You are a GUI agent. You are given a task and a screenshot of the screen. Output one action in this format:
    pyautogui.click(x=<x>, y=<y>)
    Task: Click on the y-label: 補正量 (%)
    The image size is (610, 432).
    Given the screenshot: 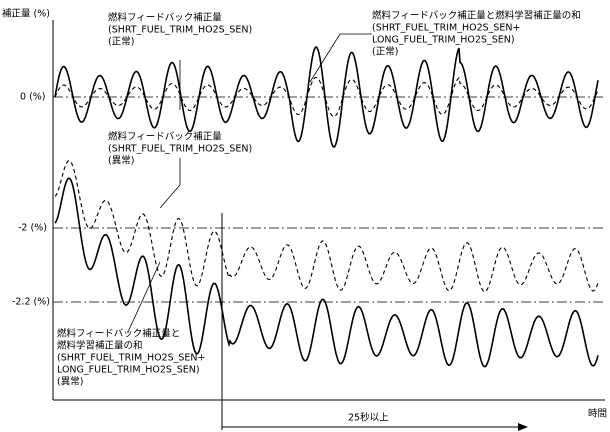 What is the action you would take?
    pyautogui.click(x=26, y=14)
    